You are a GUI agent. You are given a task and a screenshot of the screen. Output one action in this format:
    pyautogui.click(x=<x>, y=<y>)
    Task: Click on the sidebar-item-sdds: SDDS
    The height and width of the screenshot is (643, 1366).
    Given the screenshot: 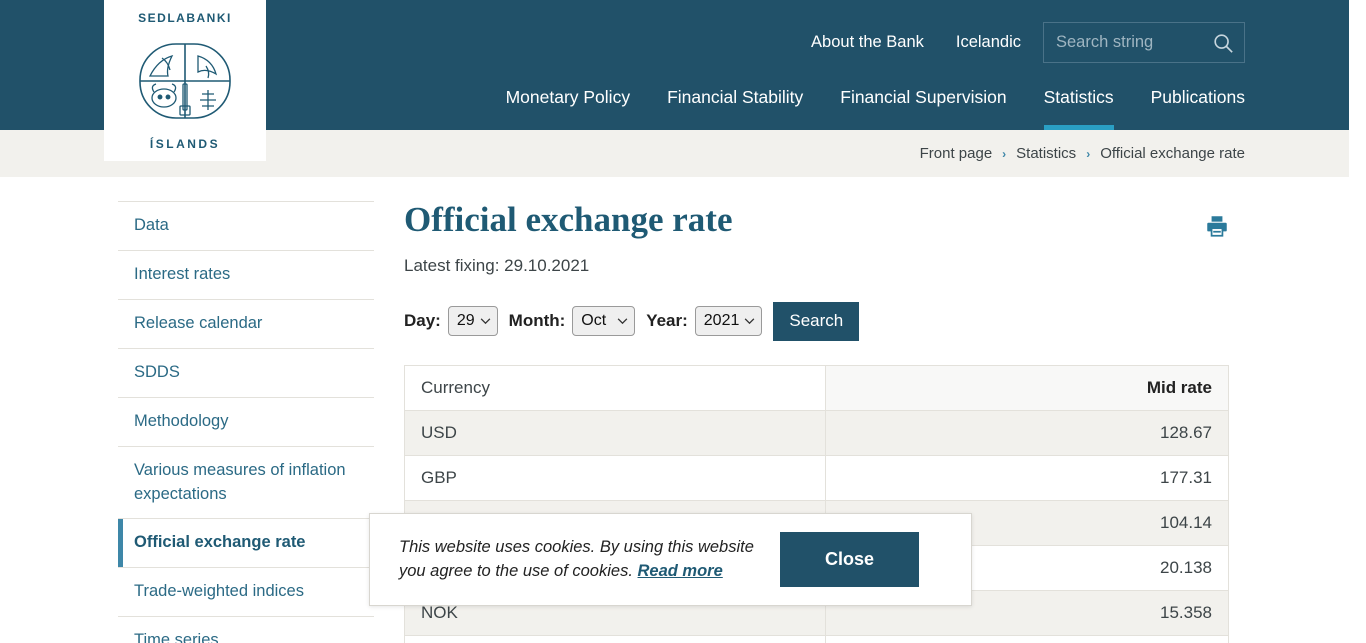 What is the action you would take?
    pyautogui.click(x=246, y=373)
    